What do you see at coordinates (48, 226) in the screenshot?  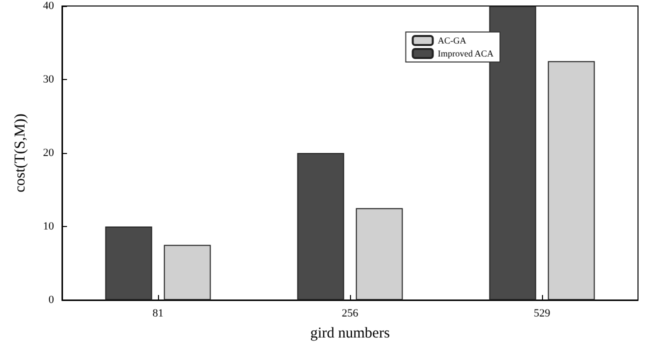 I see `y-tick-label: 10` at bounding box center [48, 226].